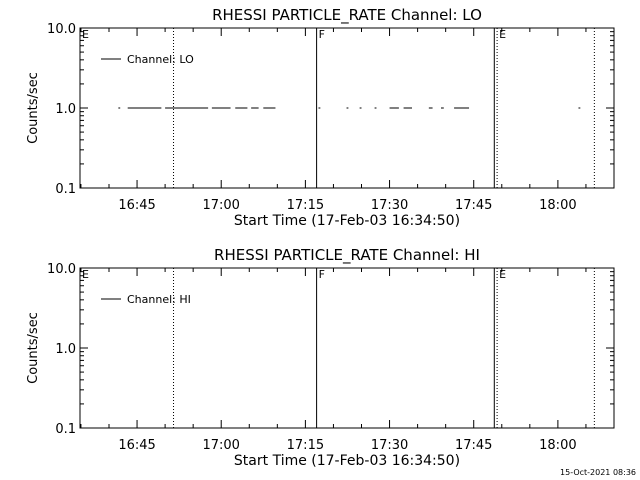  What do you see at coordinates (598, 472) in the screenshot?
I see `footer-timestamp: 15-Oct-2021 08:36` at bounding box center [598, 472].